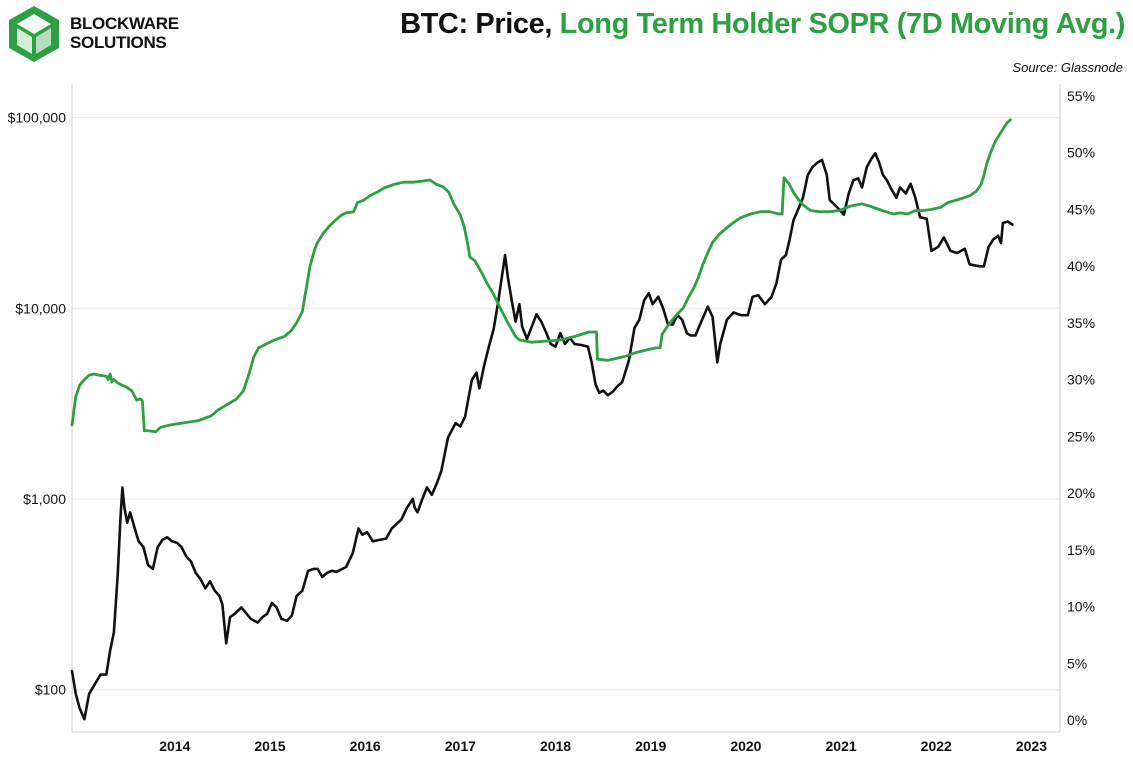  I want to click on y-axis-left: $100 $1,000 $10,000 $100,000, so click(37, 404).